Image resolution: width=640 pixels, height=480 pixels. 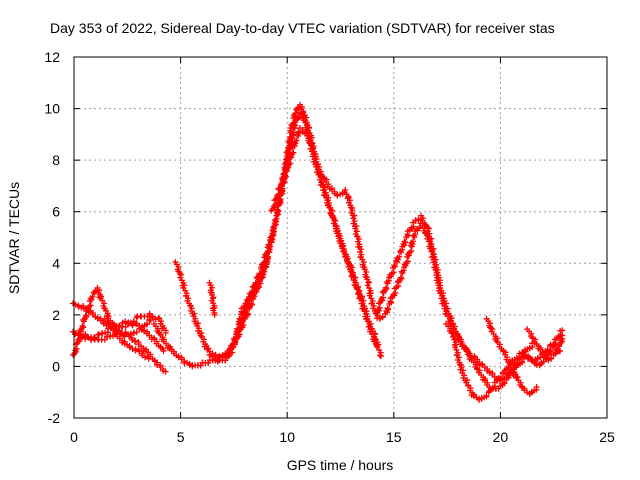 What do you see at coordinates (56, 263) in the screenshot?
I see `y-tick-label: 4` at bounding box center [56, 263].